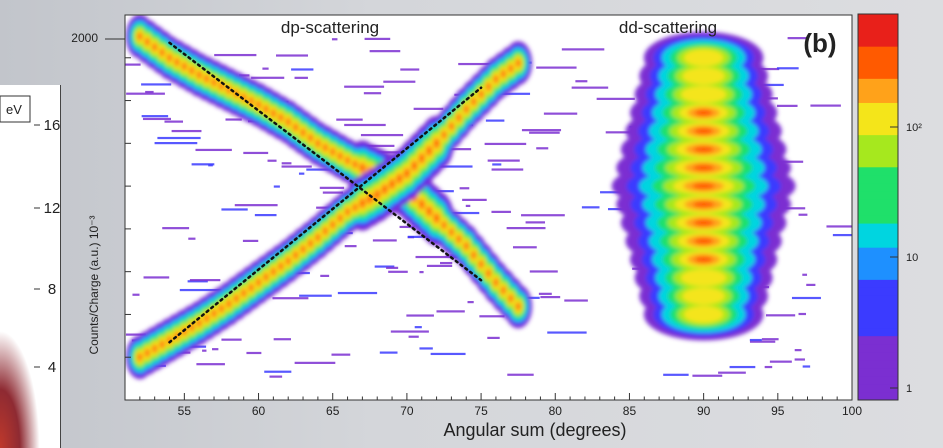  Describe the element at coordinates (52, 367) in the screenshot. I see `left-panel-tick-label: 4` at that location.